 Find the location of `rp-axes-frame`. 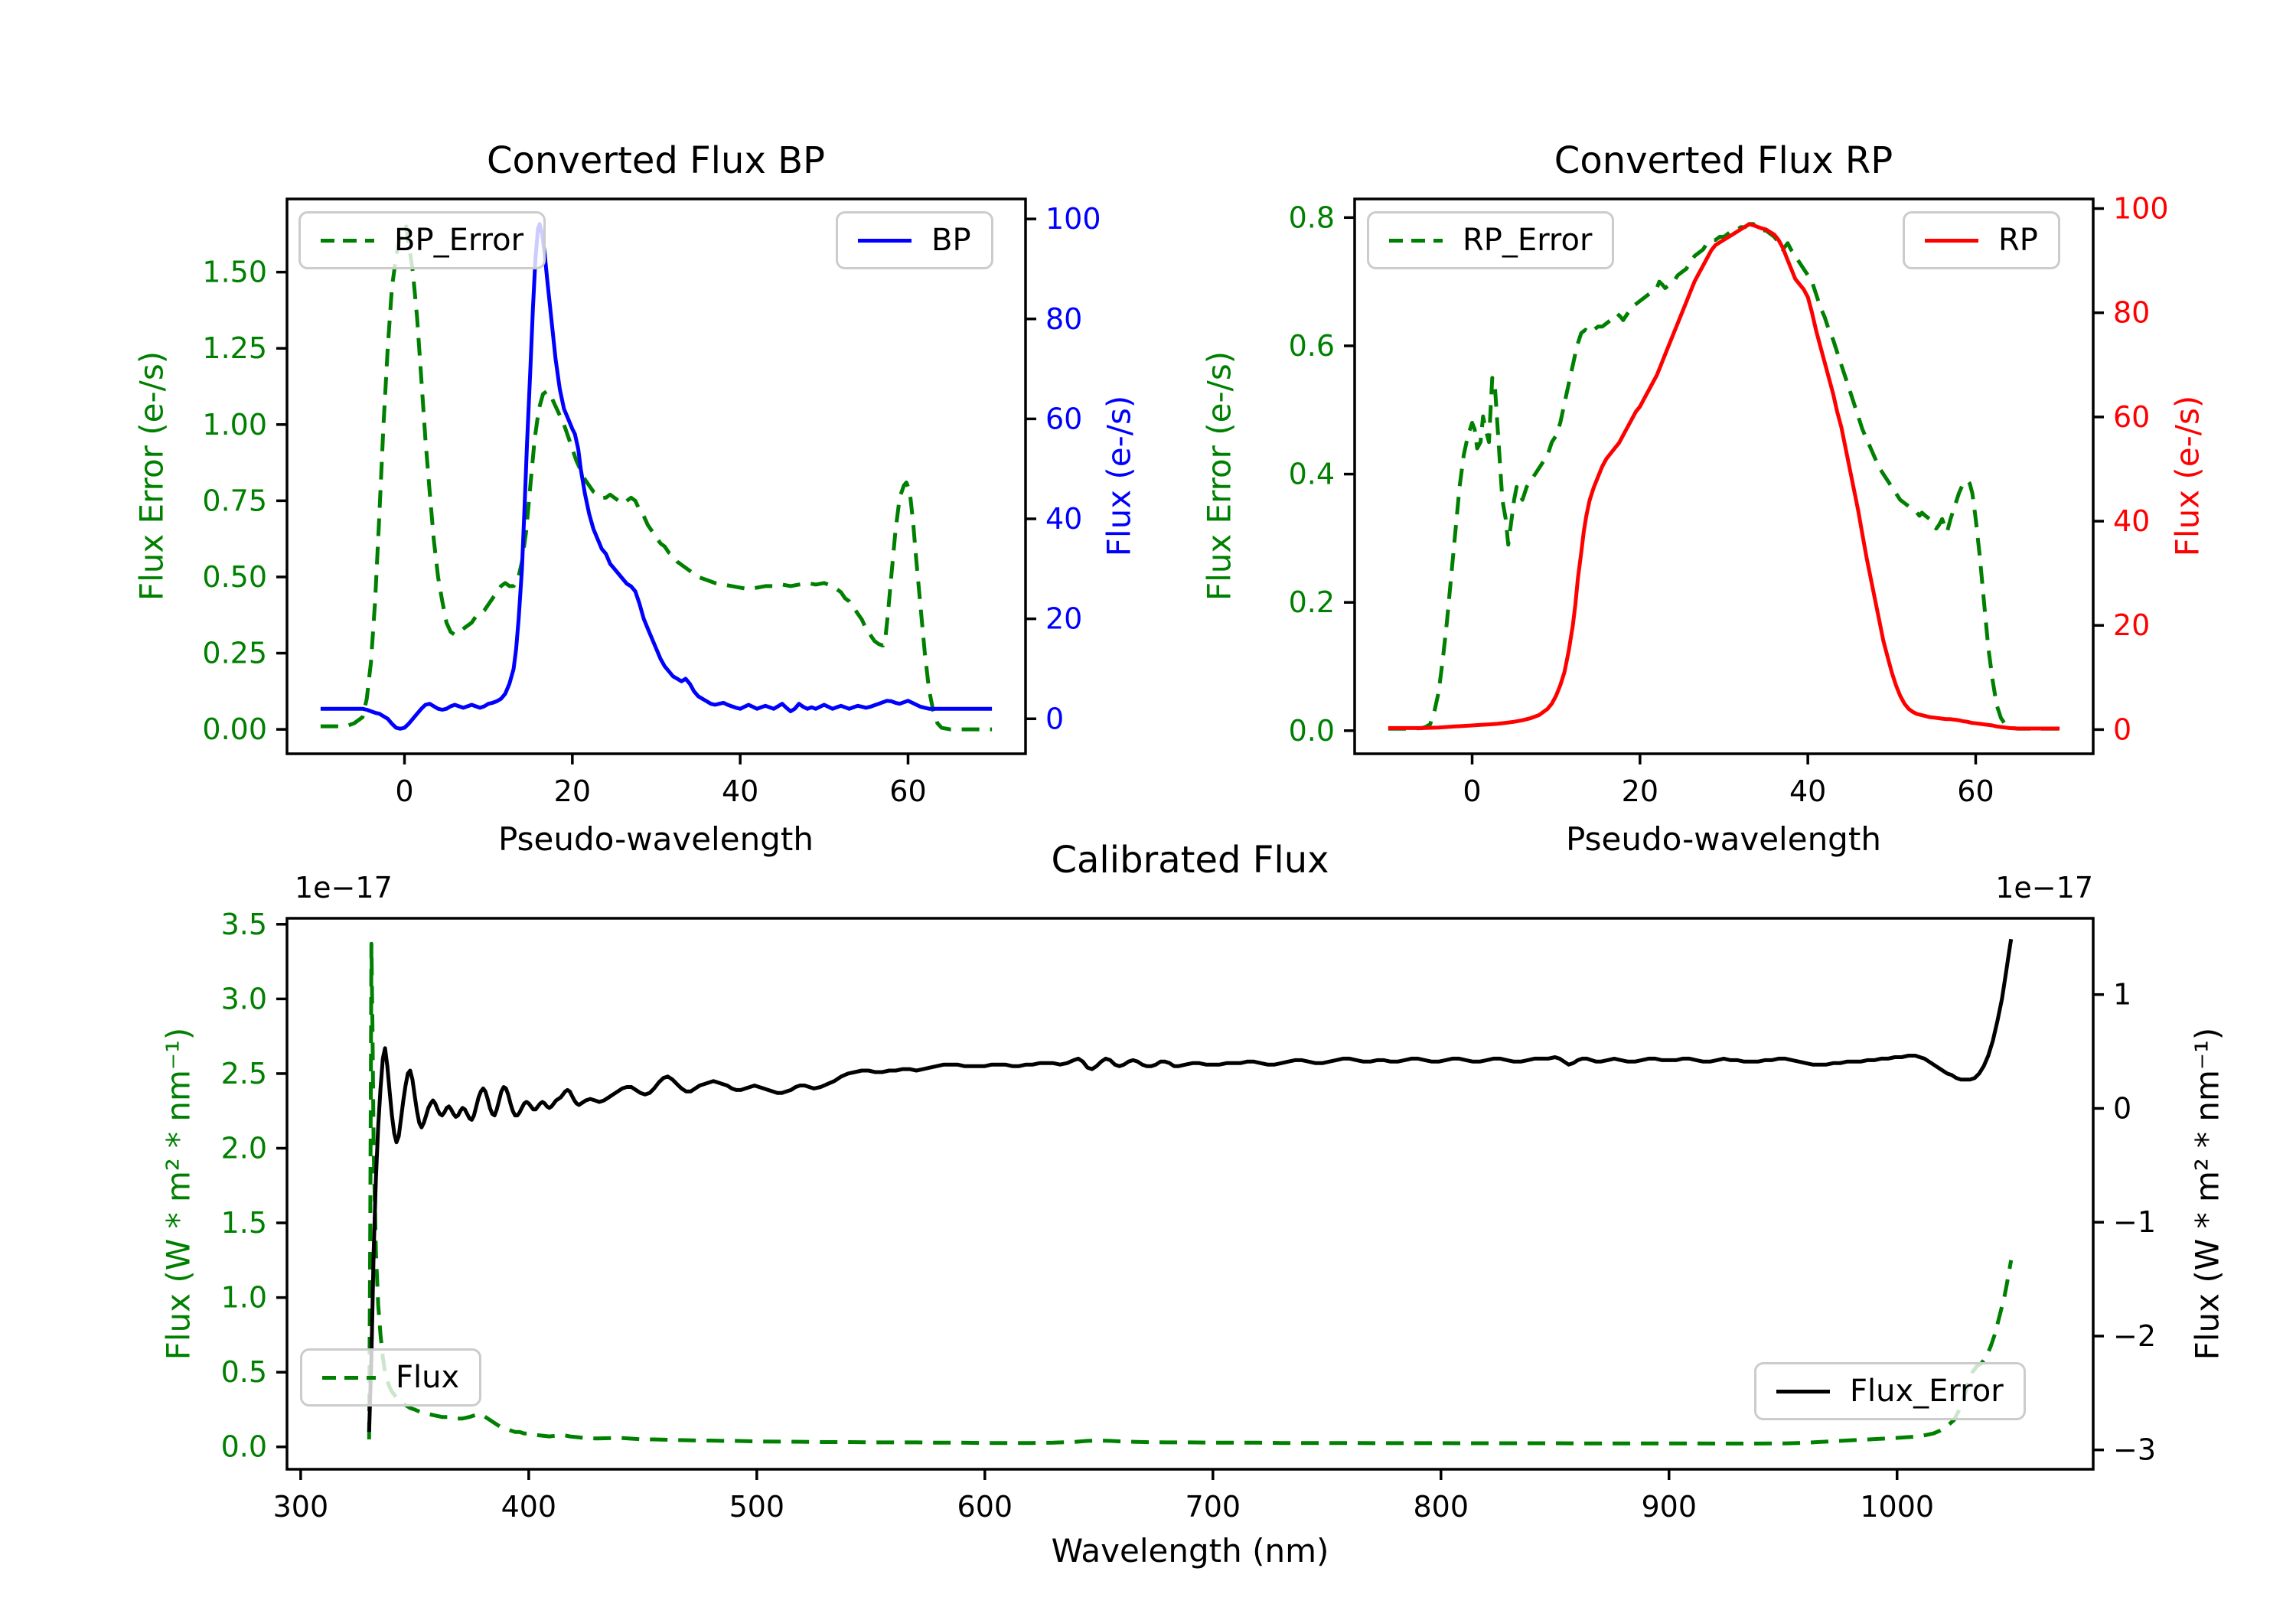

rp-axes-frame is located at coordinates (1724, 476).